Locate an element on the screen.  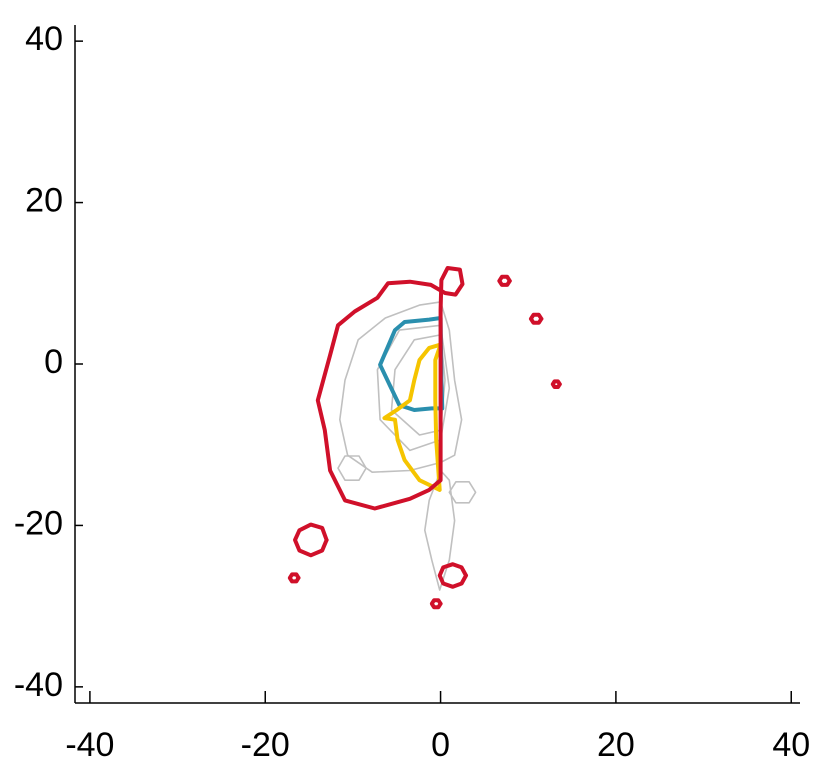
x-tick-label: 20 is located at coordinates (616, 745).